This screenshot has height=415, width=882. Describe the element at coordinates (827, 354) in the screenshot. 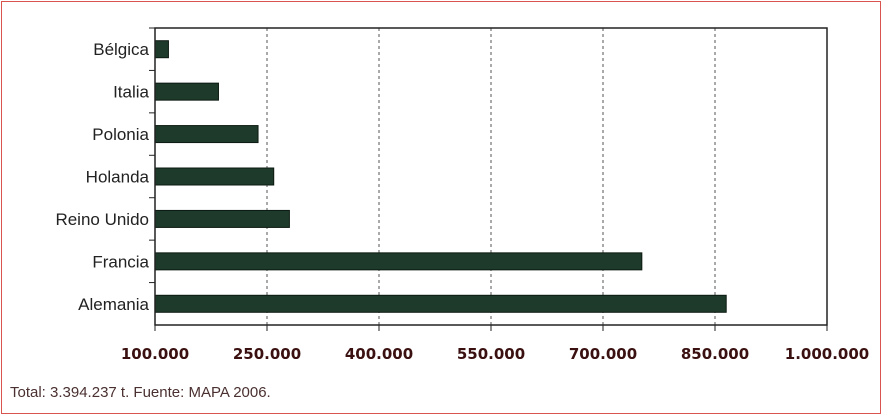

I see `x-tick-label: 1.000.000` at that location.